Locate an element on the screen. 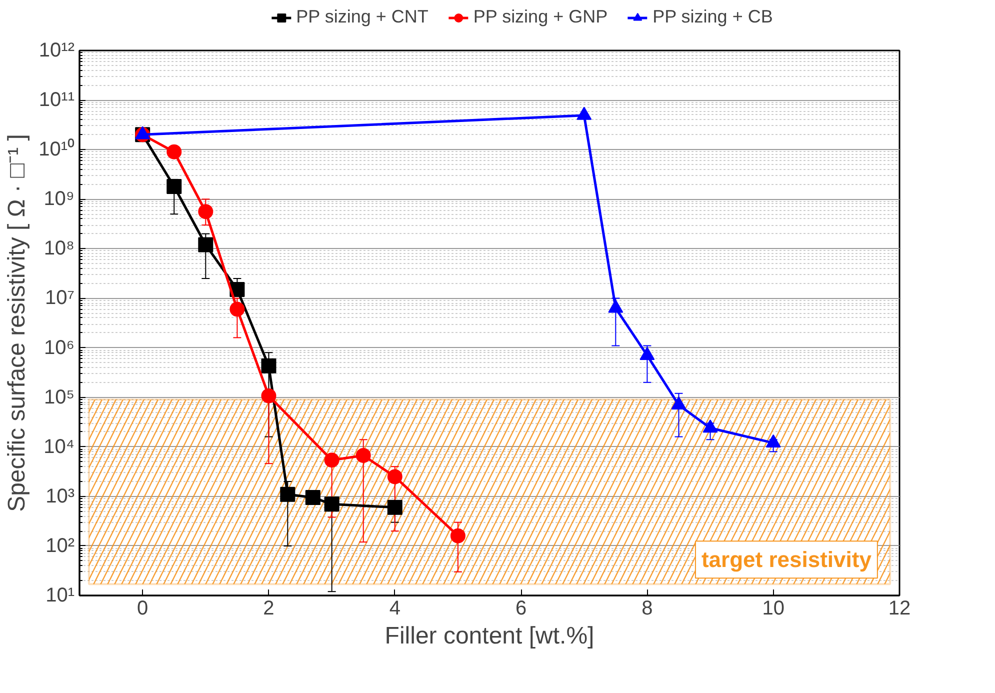  x-tick-label: 4 is located at coordinates (394, 609).